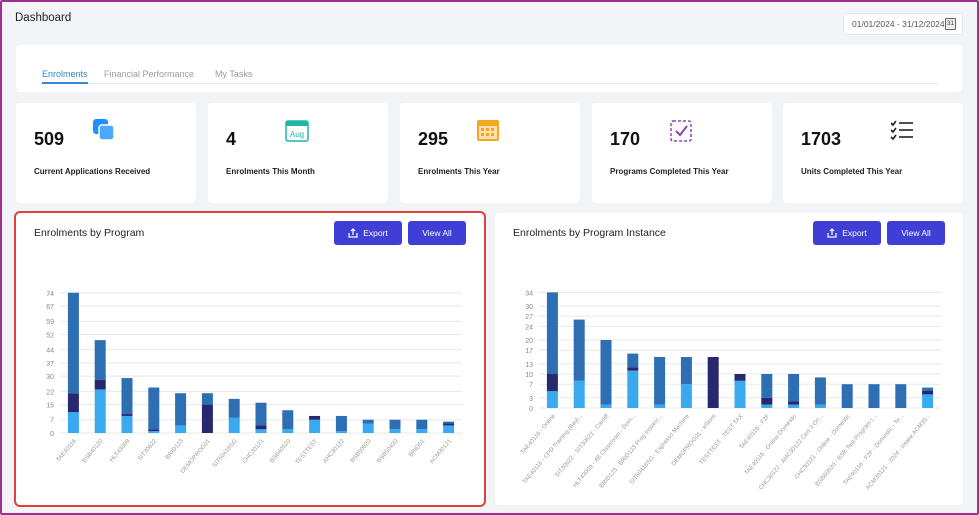 Image resolution: width=979 pixels, height=515 pixels. I want to click on y-tick-label: 15, so click(50, 406).